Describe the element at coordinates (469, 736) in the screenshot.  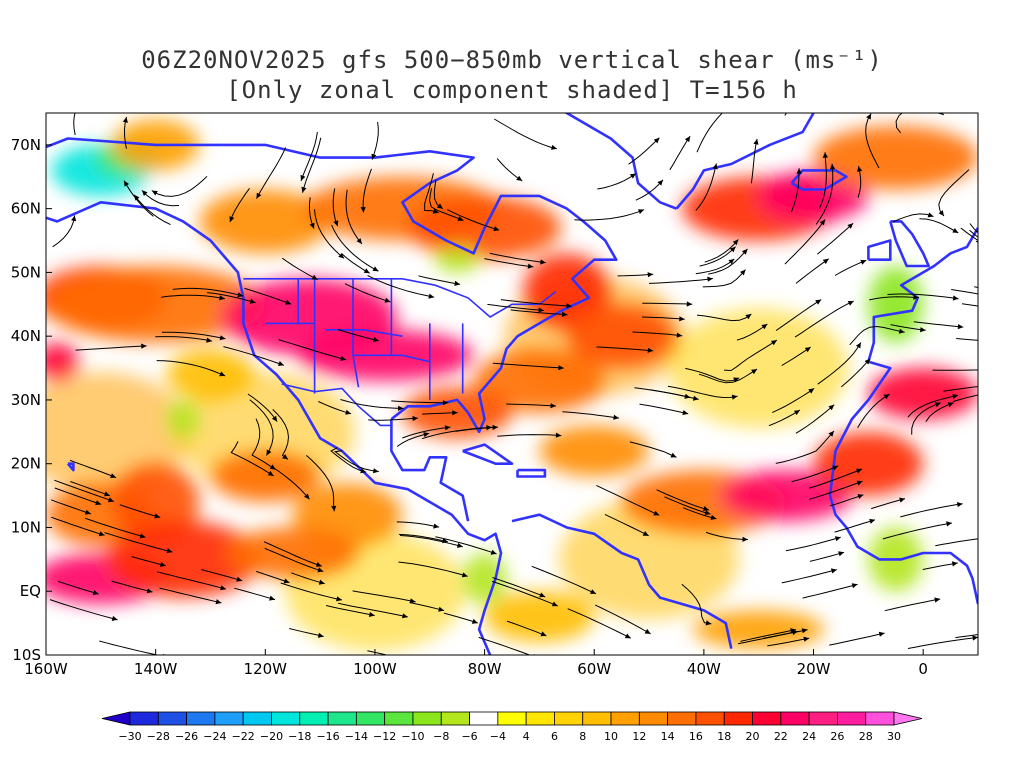
I see `colorbar-label: −6` at that location.